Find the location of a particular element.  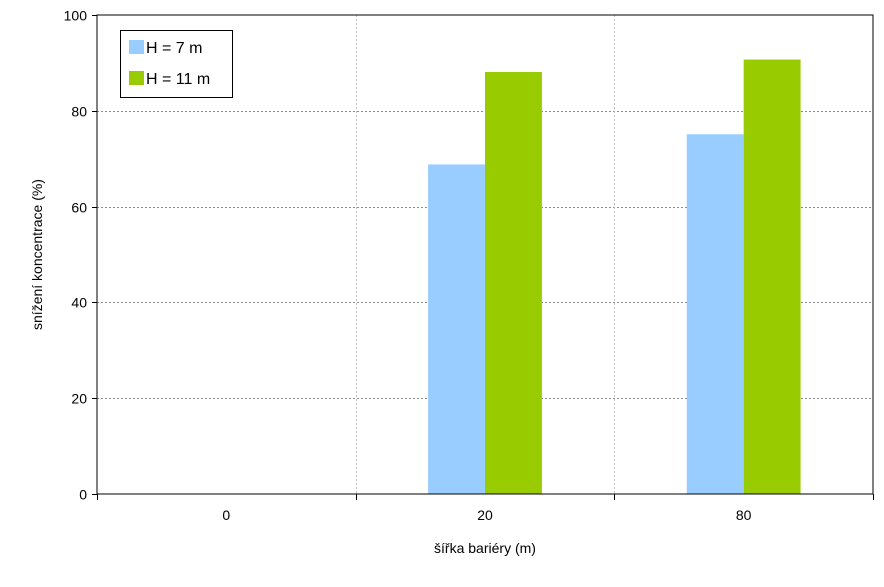

legend-swatch-h11 is located at coordinates (136, 78).